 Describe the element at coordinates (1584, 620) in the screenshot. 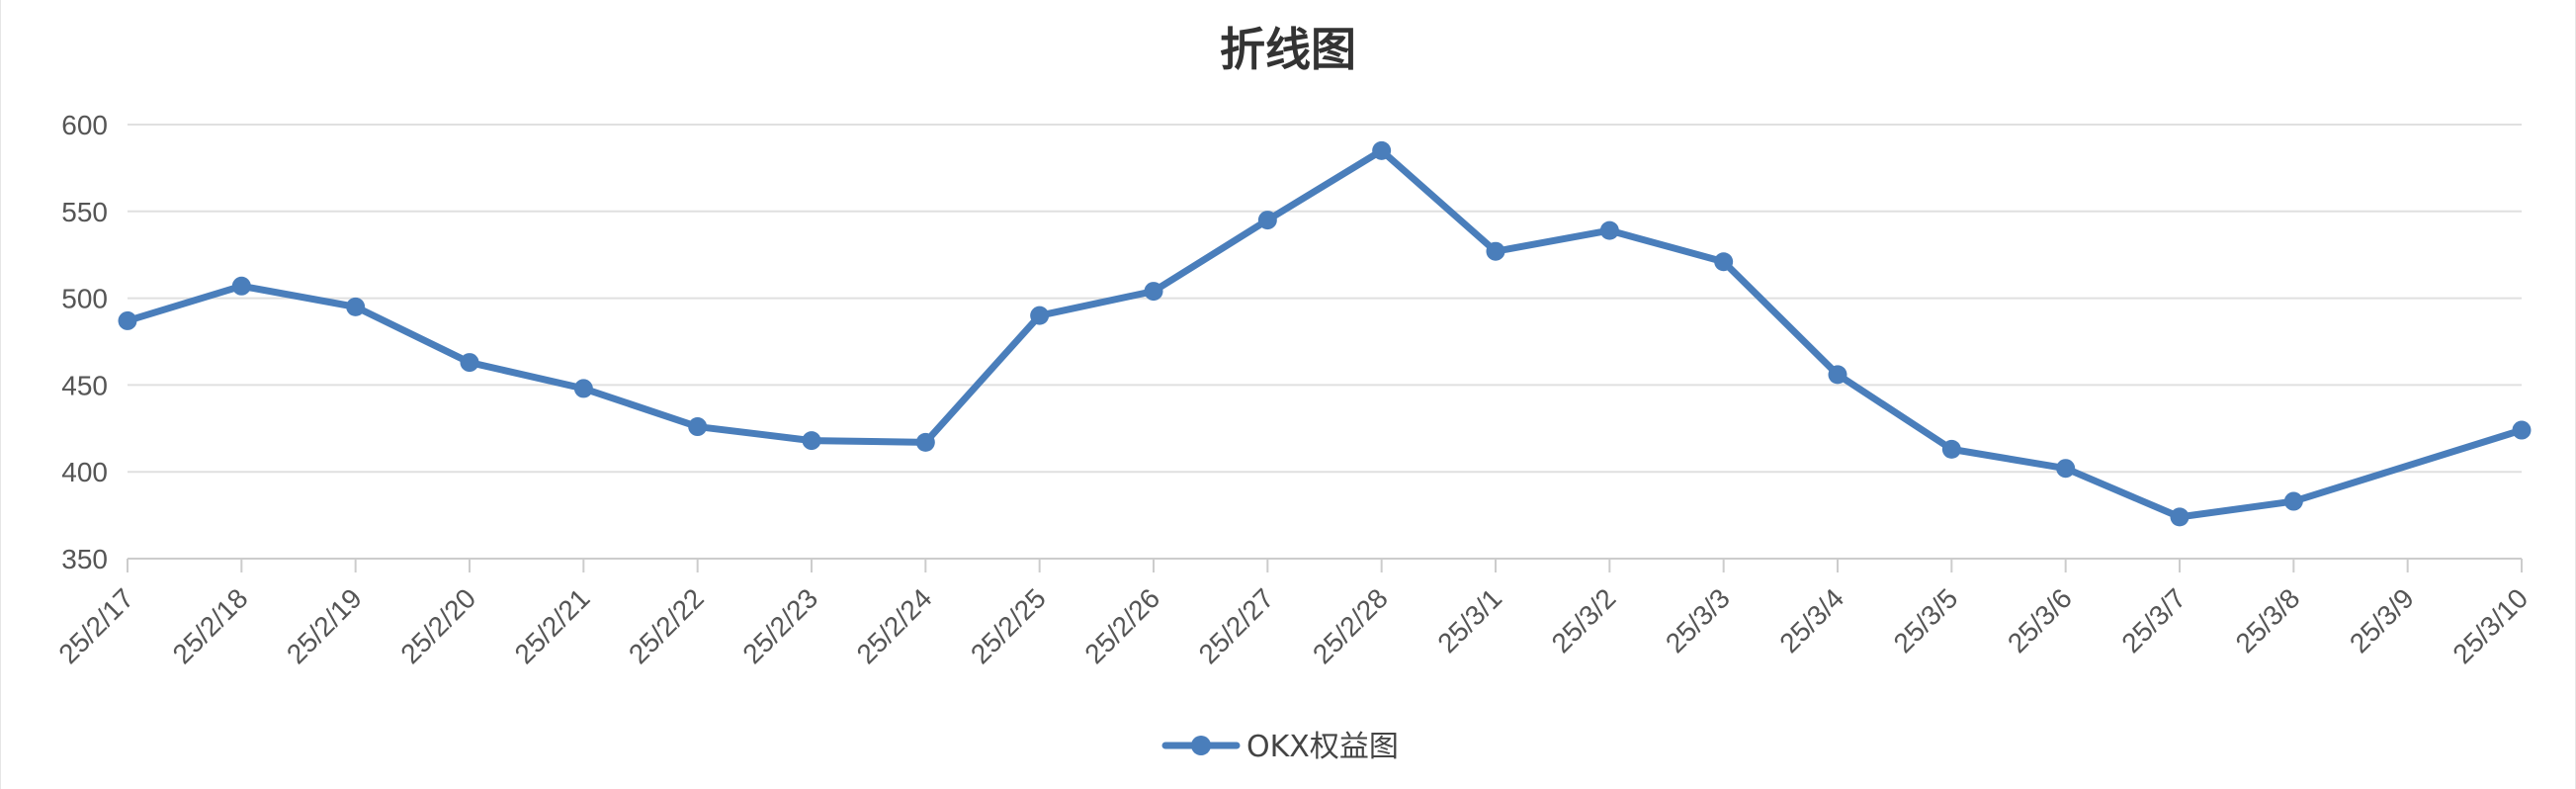

I see `x-tick-label: 25/3/2` at that location.